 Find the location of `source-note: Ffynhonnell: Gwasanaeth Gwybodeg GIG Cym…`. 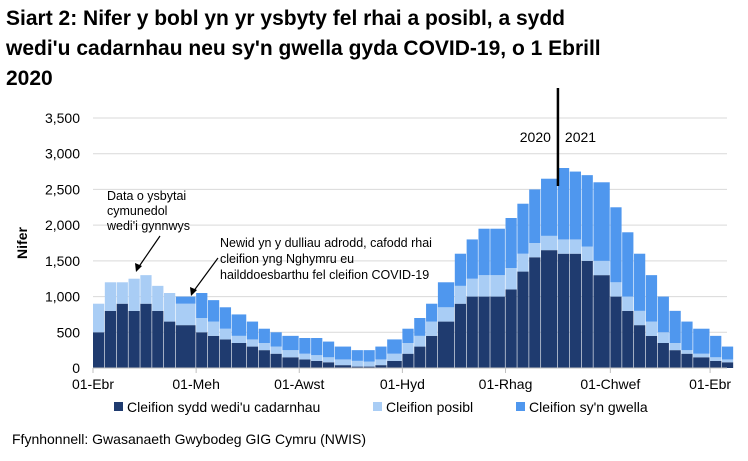

source-note: Ffynhonnell: Gwasanaeth Gwybodeg GIG Cym… is located at coordinates (189, 439).